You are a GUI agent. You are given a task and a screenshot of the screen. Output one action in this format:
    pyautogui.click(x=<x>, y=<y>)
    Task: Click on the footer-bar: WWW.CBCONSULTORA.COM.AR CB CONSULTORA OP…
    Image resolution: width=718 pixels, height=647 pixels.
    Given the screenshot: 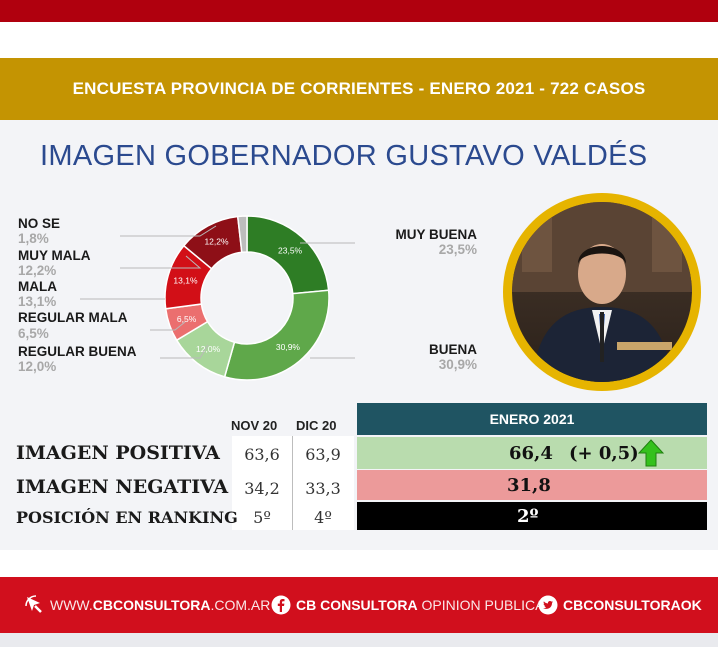 What is the action you would take?
    pyautogui.click(x=359, y=605)
    